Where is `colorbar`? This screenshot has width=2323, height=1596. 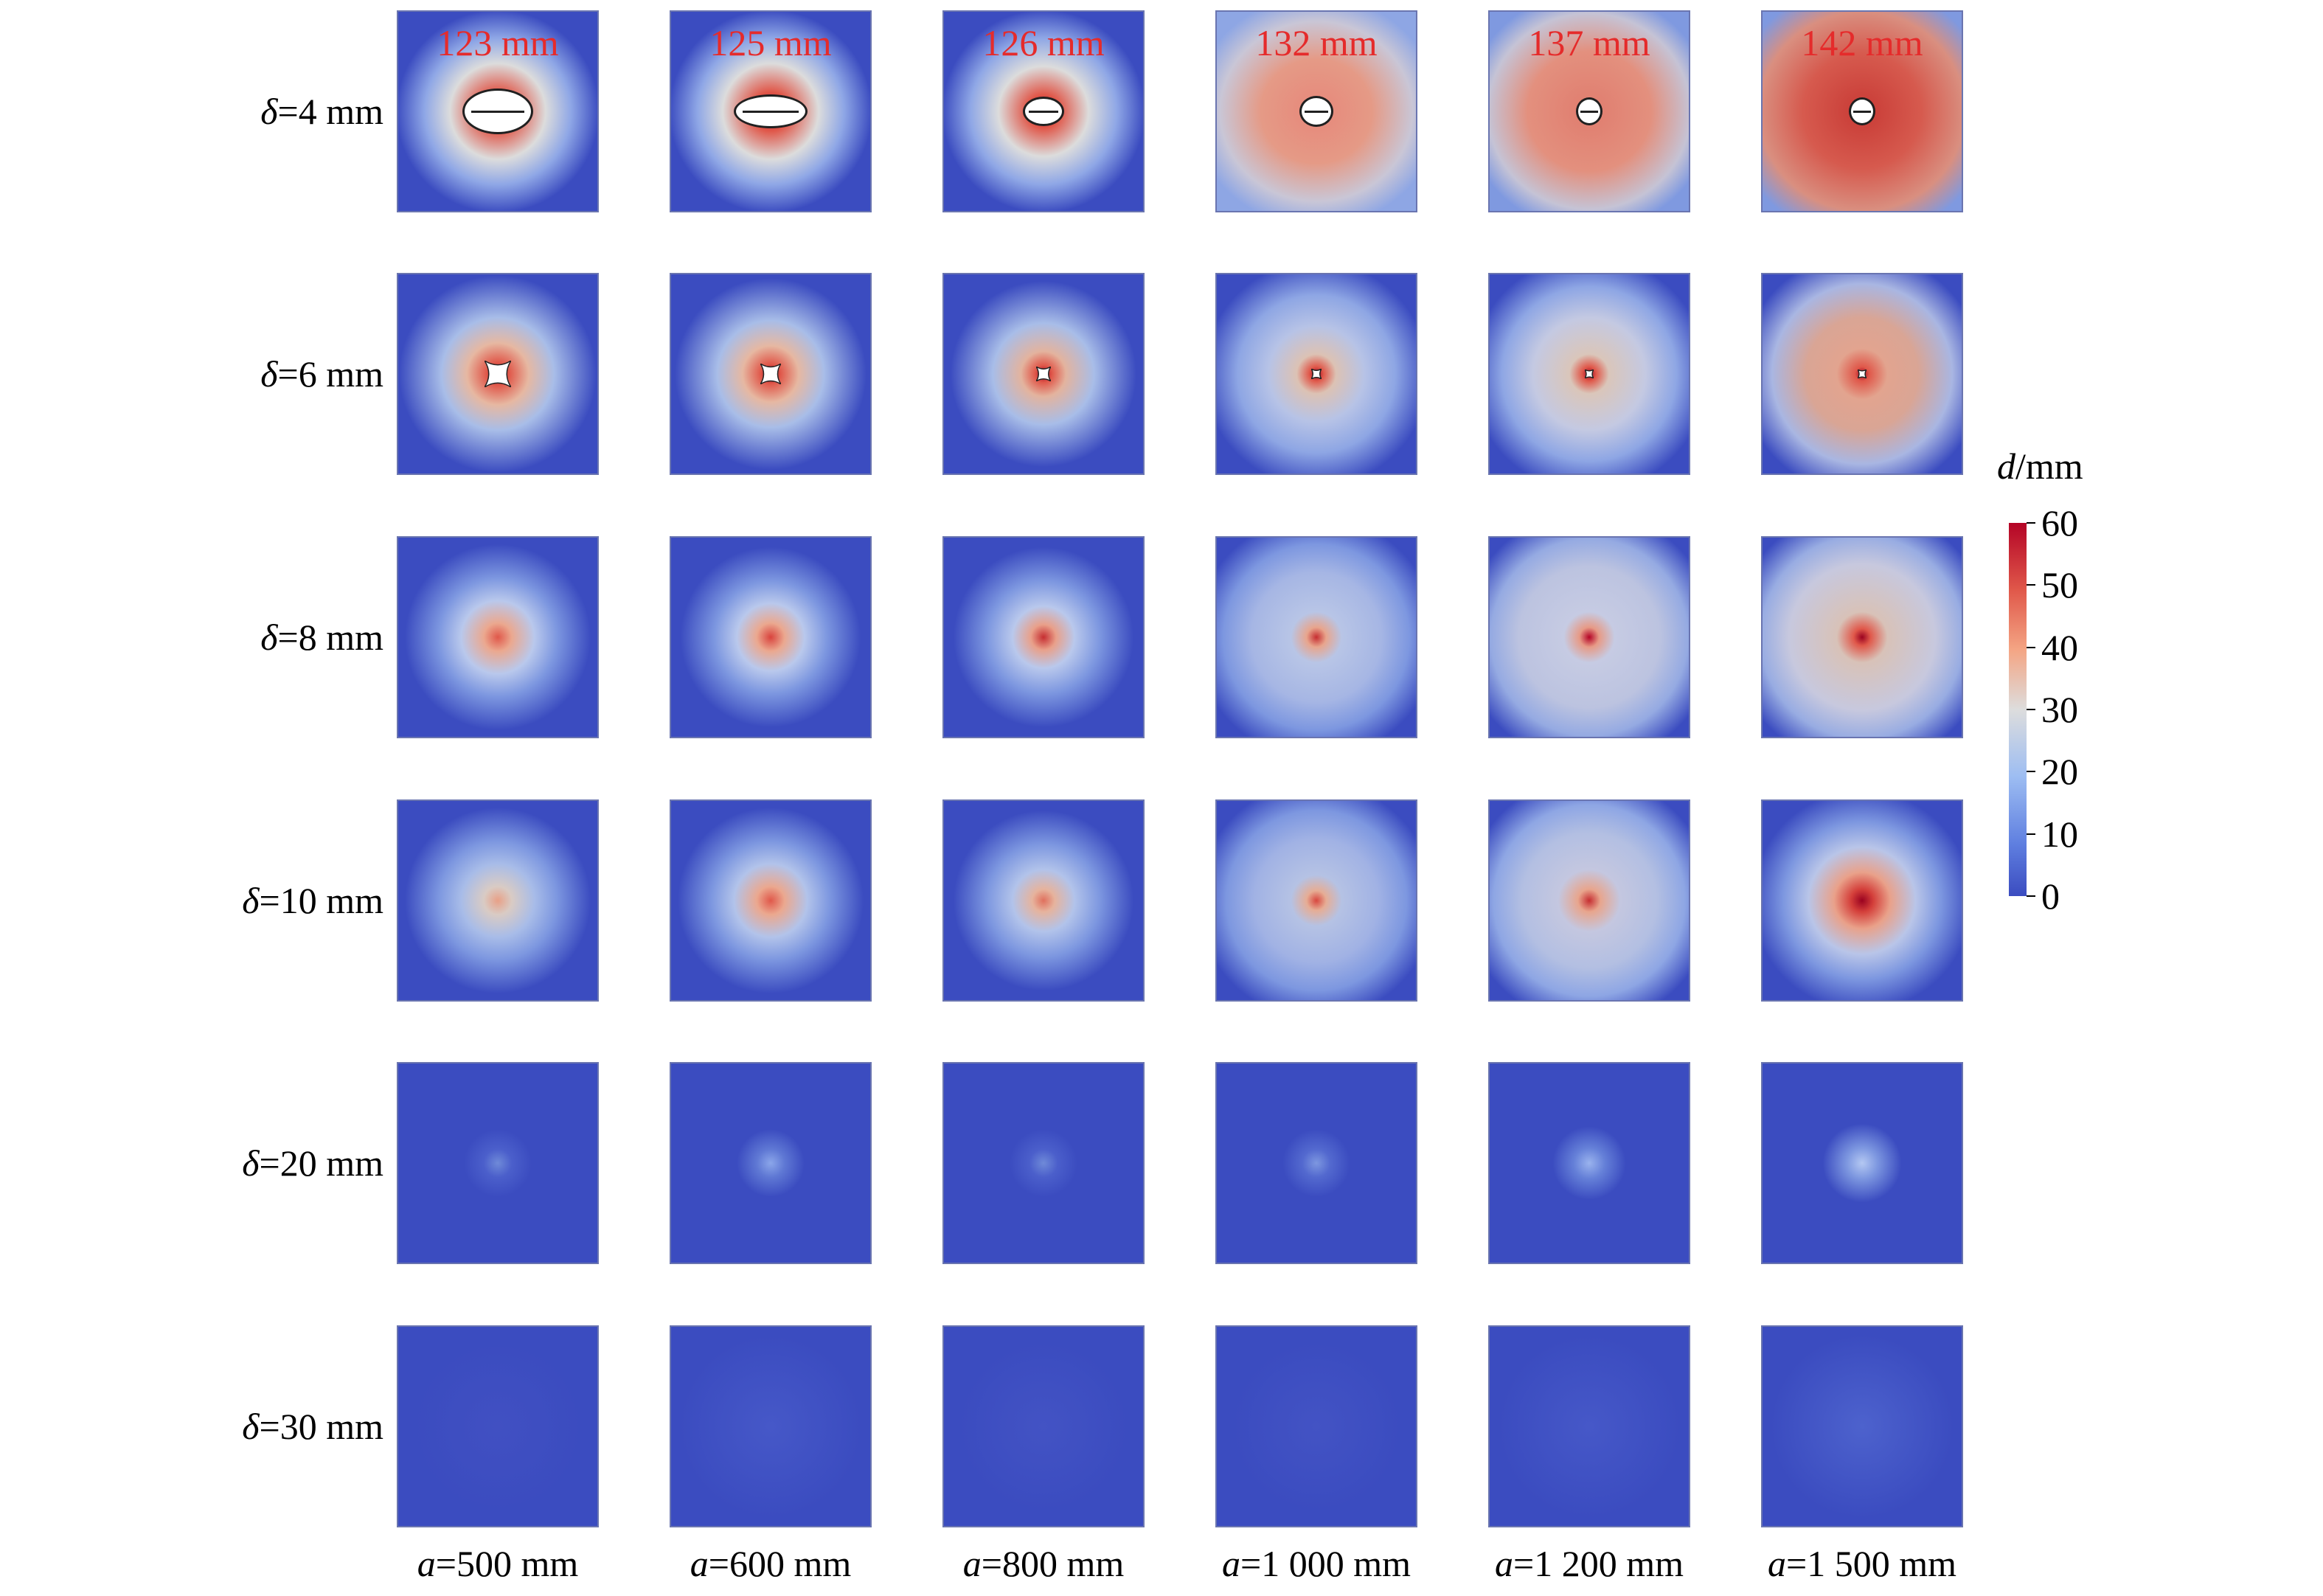 colorbar is located at coordinates (2018, 709).